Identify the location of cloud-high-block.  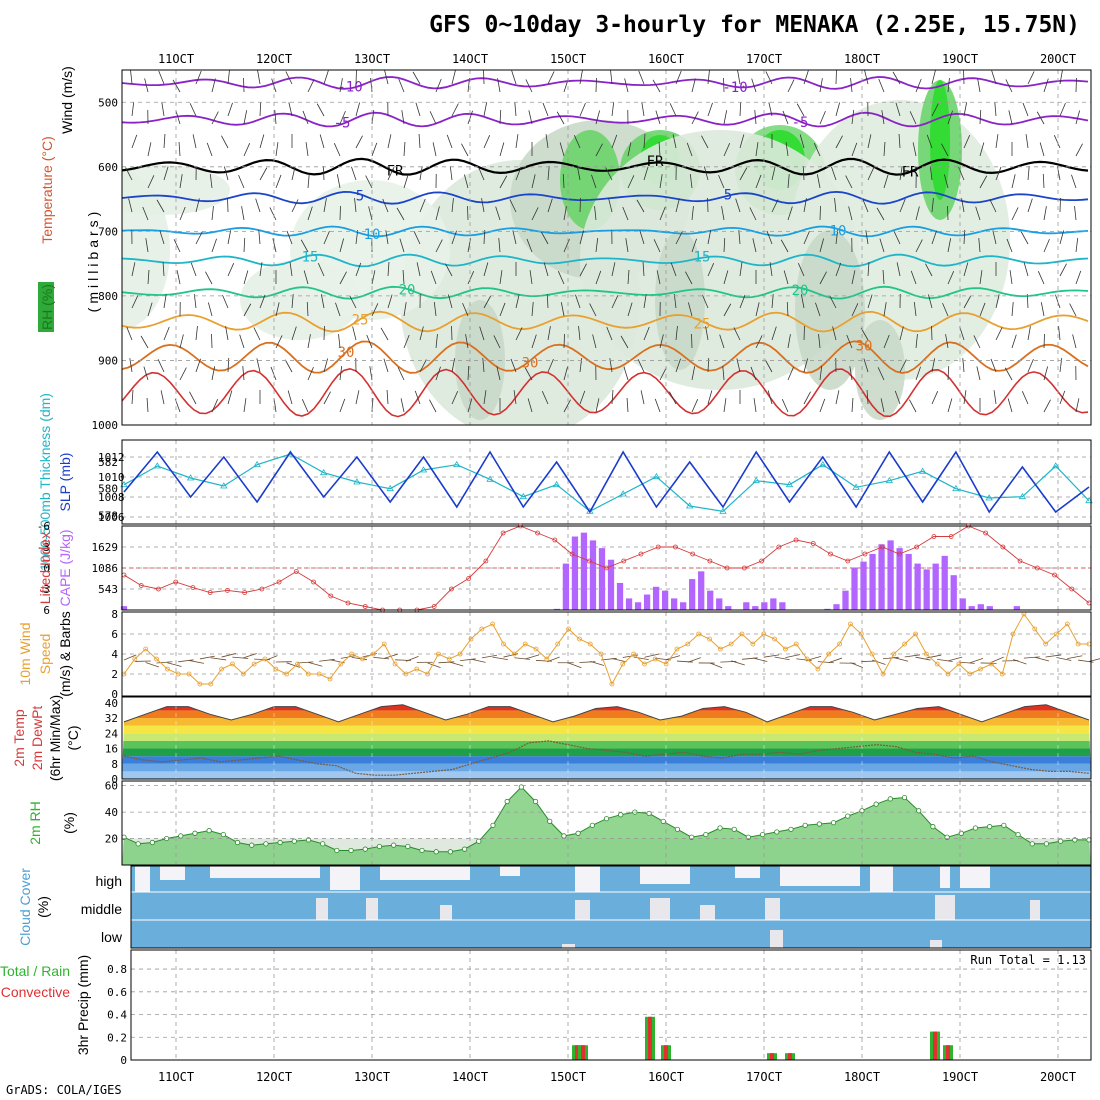
(665, 875).